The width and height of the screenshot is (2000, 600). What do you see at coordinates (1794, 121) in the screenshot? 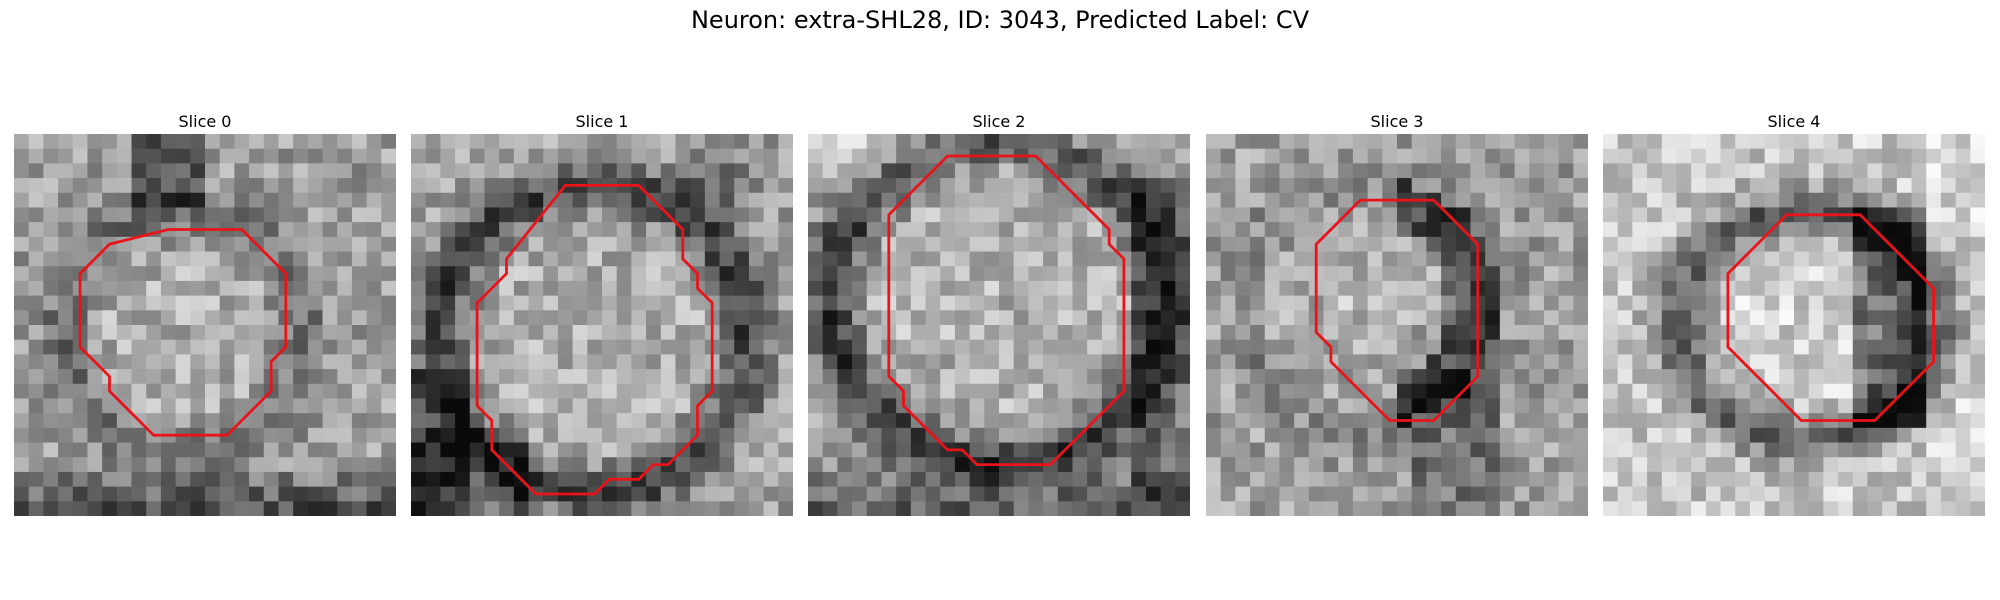
I see `panel-title: Slice 4` at bounding box center [1794, 121].